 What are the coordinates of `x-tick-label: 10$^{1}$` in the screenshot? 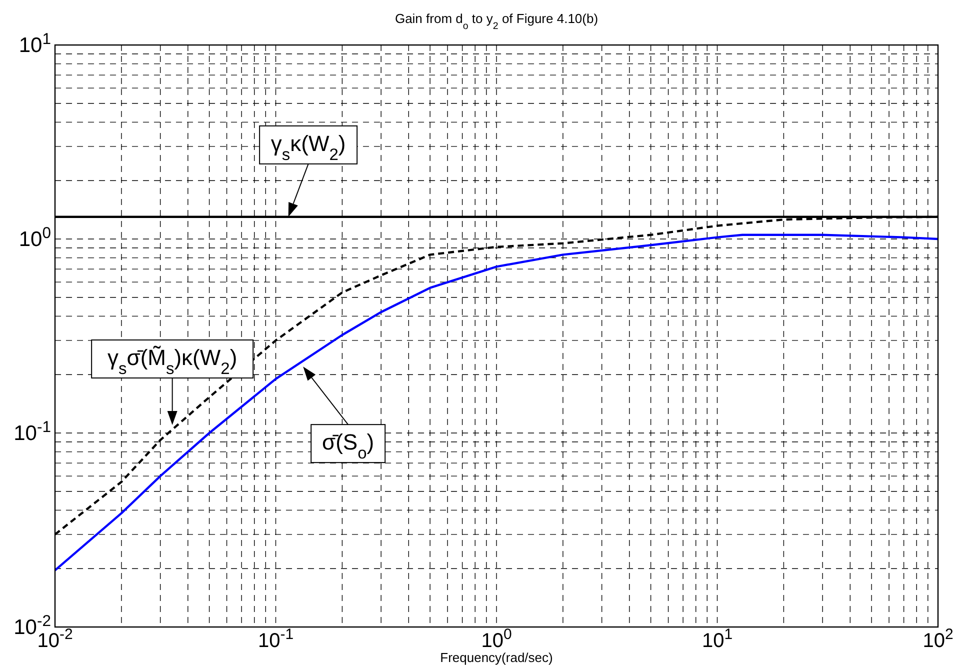 It's located at (717, 639).